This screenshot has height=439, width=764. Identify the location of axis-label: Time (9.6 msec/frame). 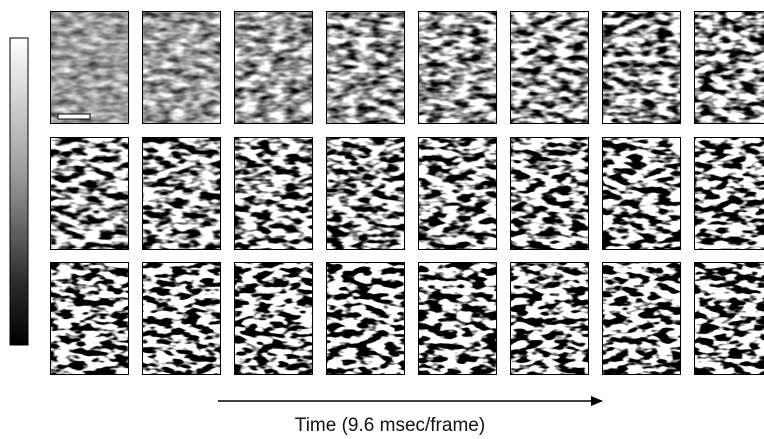
(390, 425).